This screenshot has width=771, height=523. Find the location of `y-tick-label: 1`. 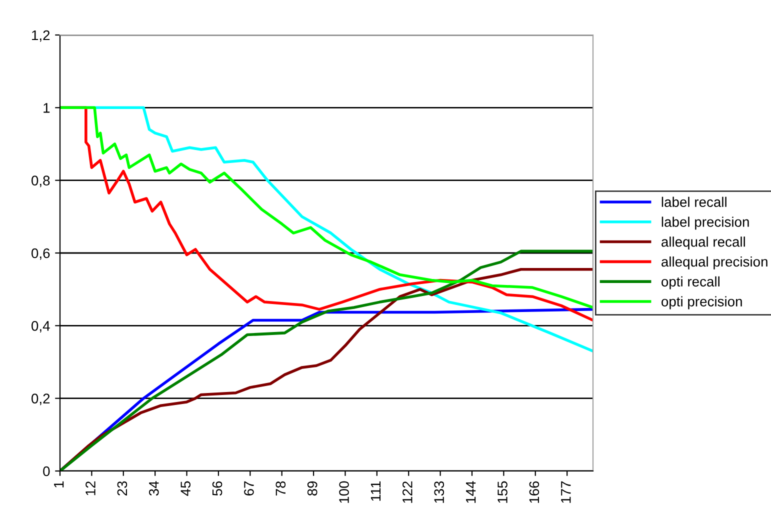

y-tick-label: 1 is located at coordinates (47, 108).